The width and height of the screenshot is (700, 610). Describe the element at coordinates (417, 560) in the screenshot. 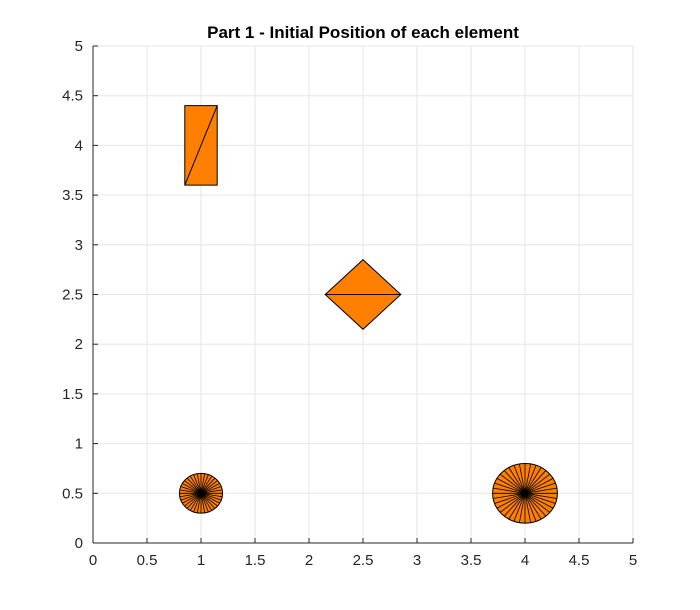

I see `x-tick-label: 3` at that location.